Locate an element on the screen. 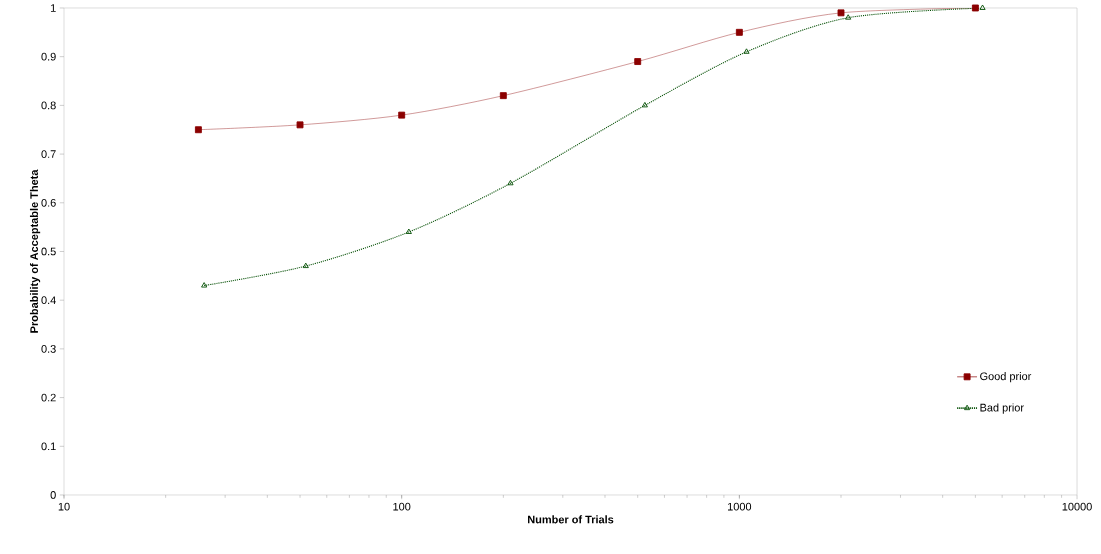  x-tick-label: 1000 is located at coordinates (740, 506).